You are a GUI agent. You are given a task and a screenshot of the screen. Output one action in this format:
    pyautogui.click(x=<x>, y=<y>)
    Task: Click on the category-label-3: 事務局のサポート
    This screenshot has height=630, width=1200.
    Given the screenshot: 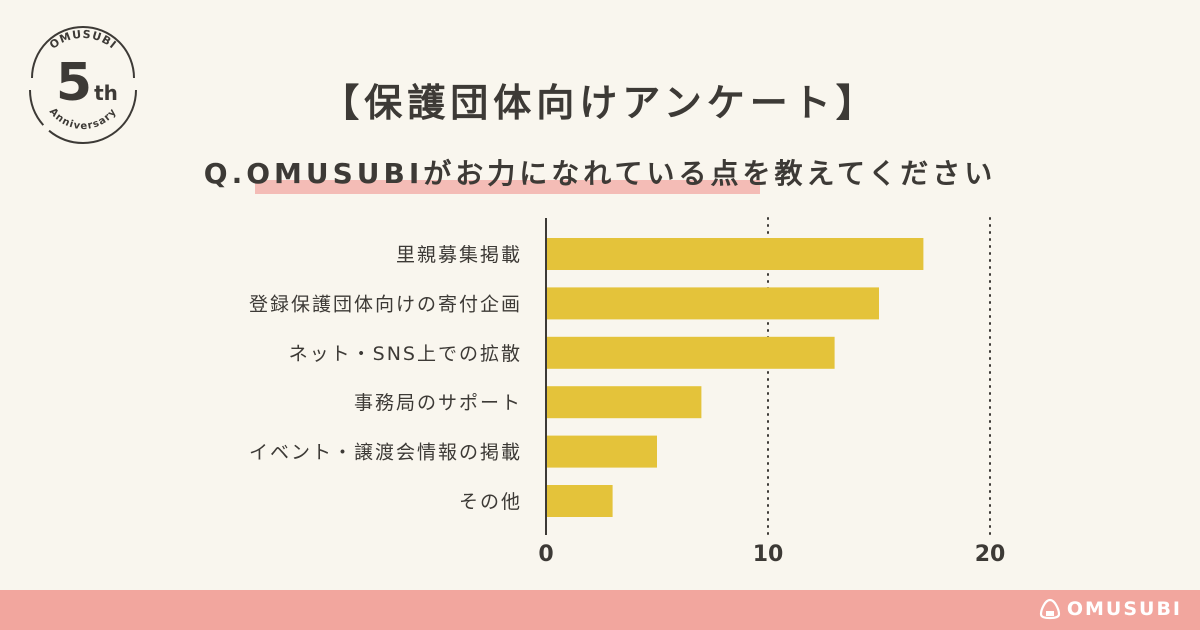 What is the action you would take?
    pyautogui.click(x=438, y=403)
    